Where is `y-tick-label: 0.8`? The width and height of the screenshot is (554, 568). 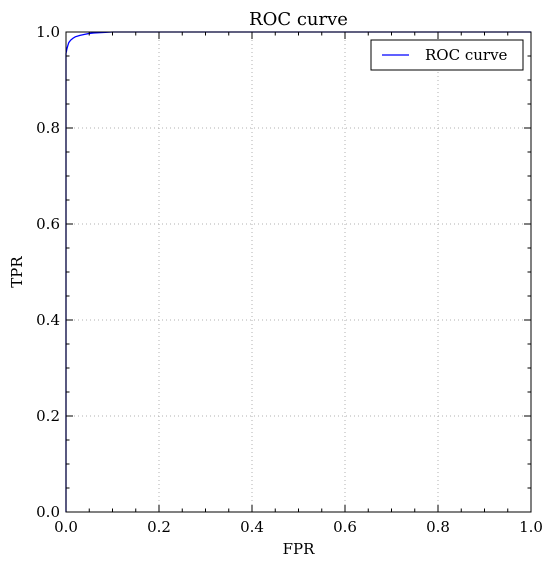
y-tick-label: 0.8 is located at coordinates (48, 128).